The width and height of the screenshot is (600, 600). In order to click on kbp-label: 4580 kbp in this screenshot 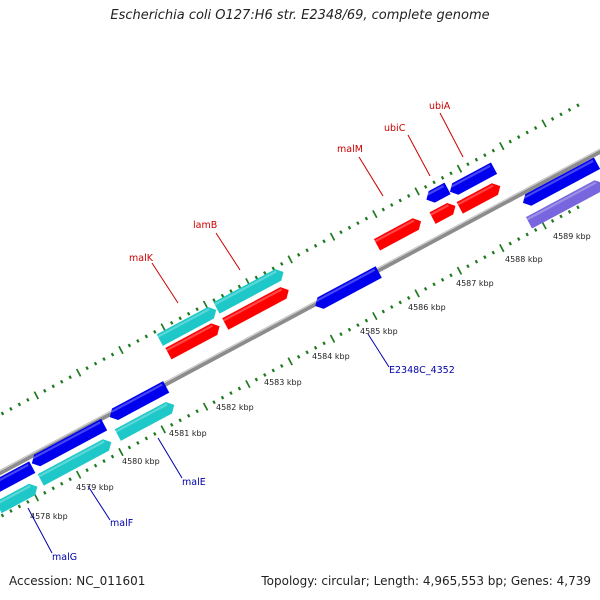, I will do `click(141, 461)`.